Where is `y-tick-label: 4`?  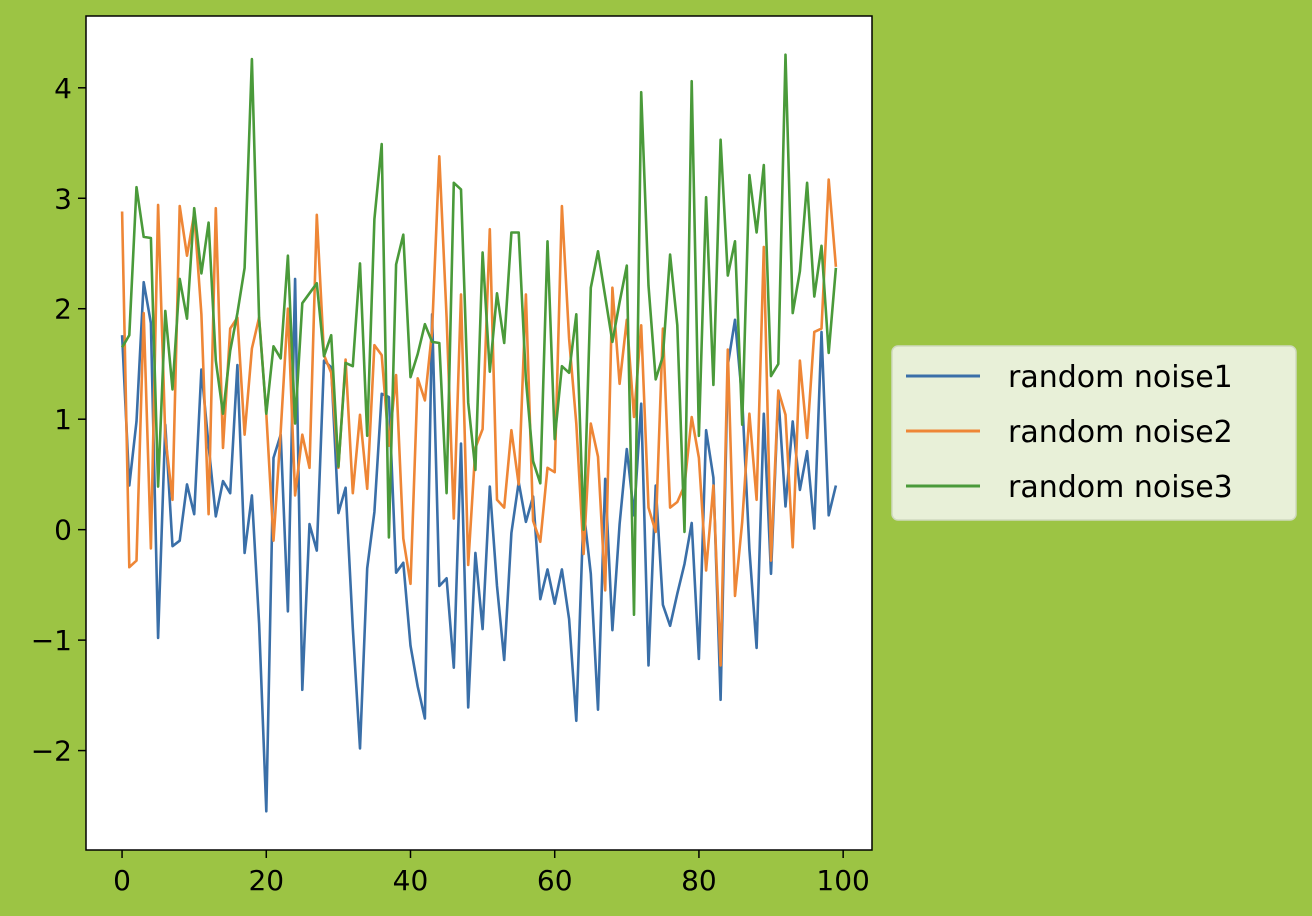 y-tick-label: 4 is located at coordinates (63, 88).